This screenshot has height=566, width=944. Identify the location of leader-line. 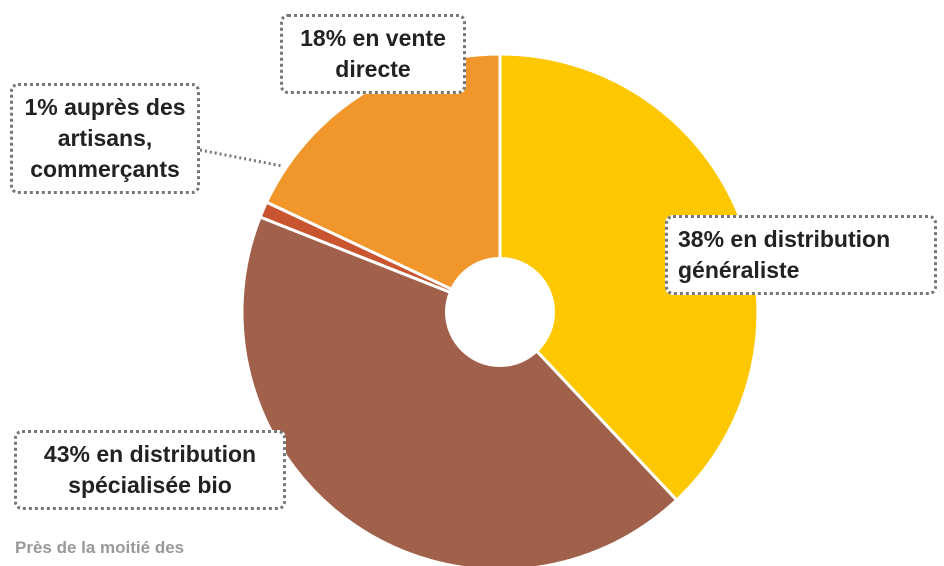
(241, 158).